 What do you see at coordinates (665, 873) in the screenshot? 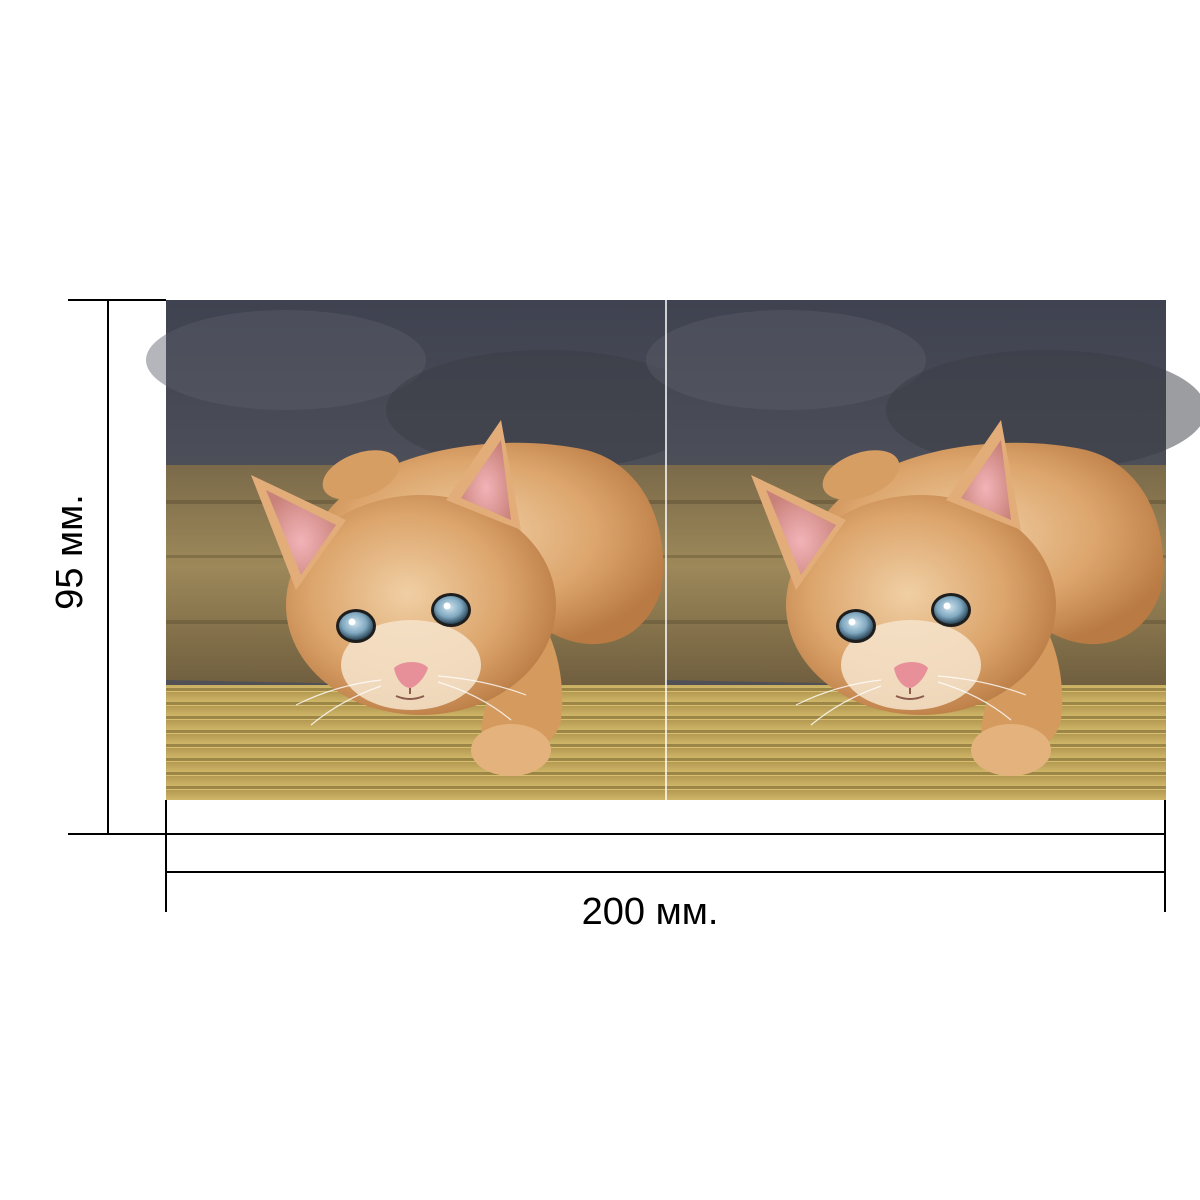
I see `width-dimension` at bounding box center [665, 873].